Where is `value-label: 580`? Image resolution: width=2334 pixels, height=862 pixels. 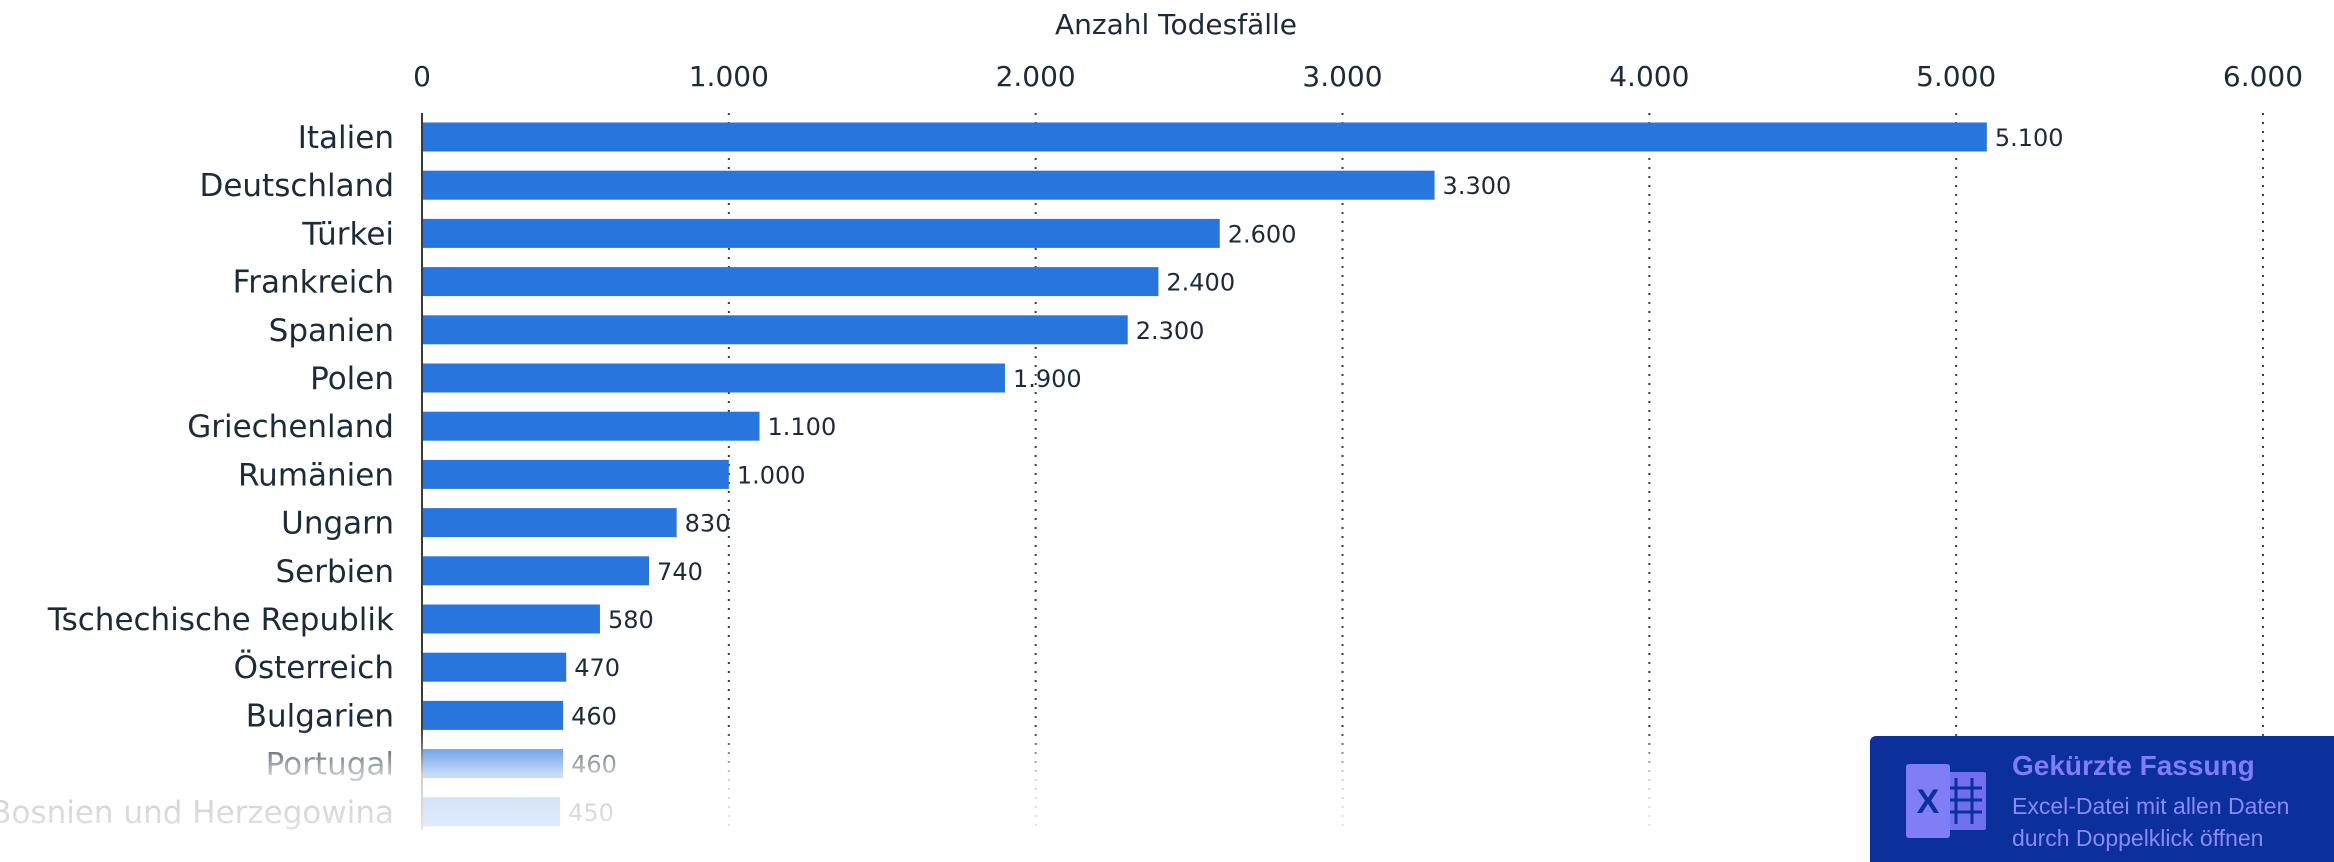 value-label: 580 is located at coordinates (631, 620).